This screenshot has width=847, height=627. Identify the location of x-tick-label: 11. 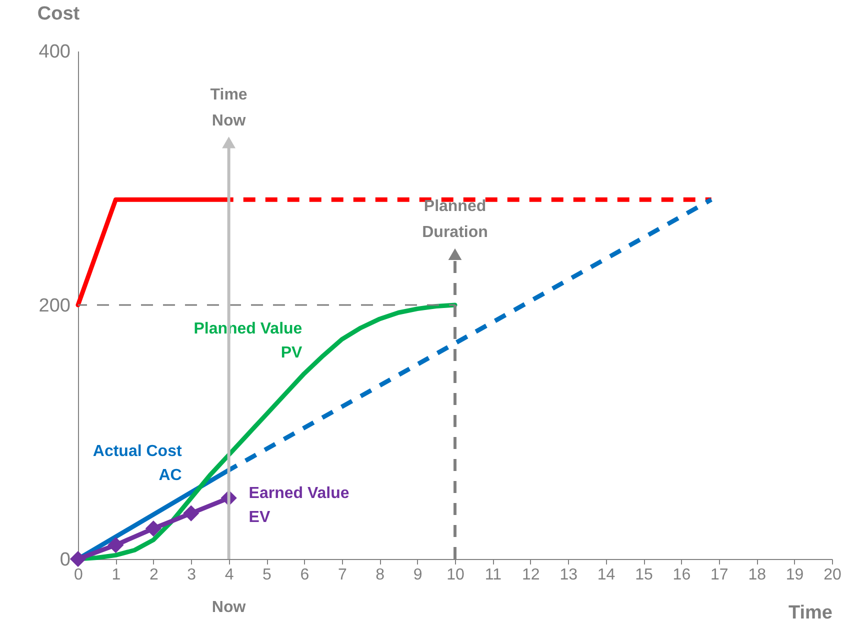
(493, 575).